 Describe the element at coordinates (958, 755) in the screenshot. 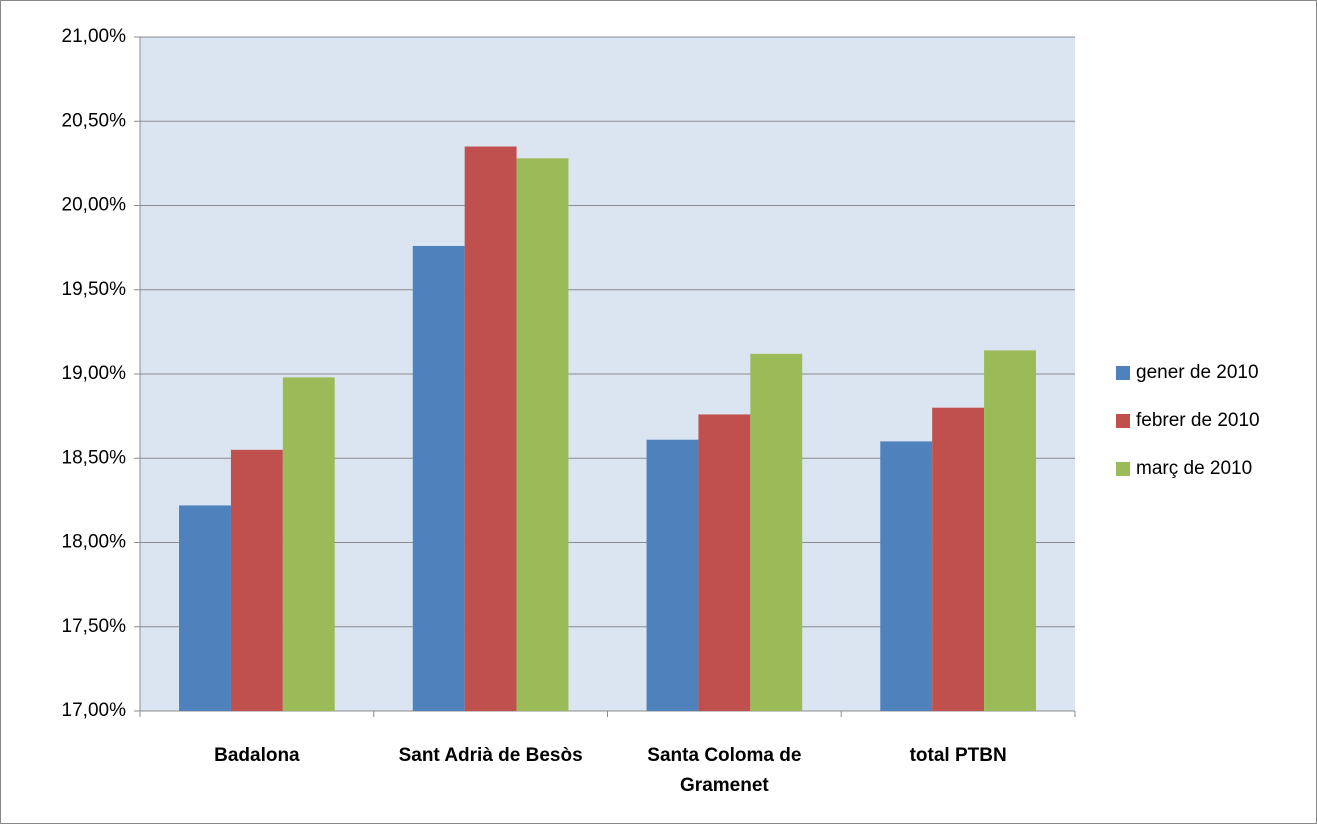

I see `x-tick-label: total PTBN` at that location.